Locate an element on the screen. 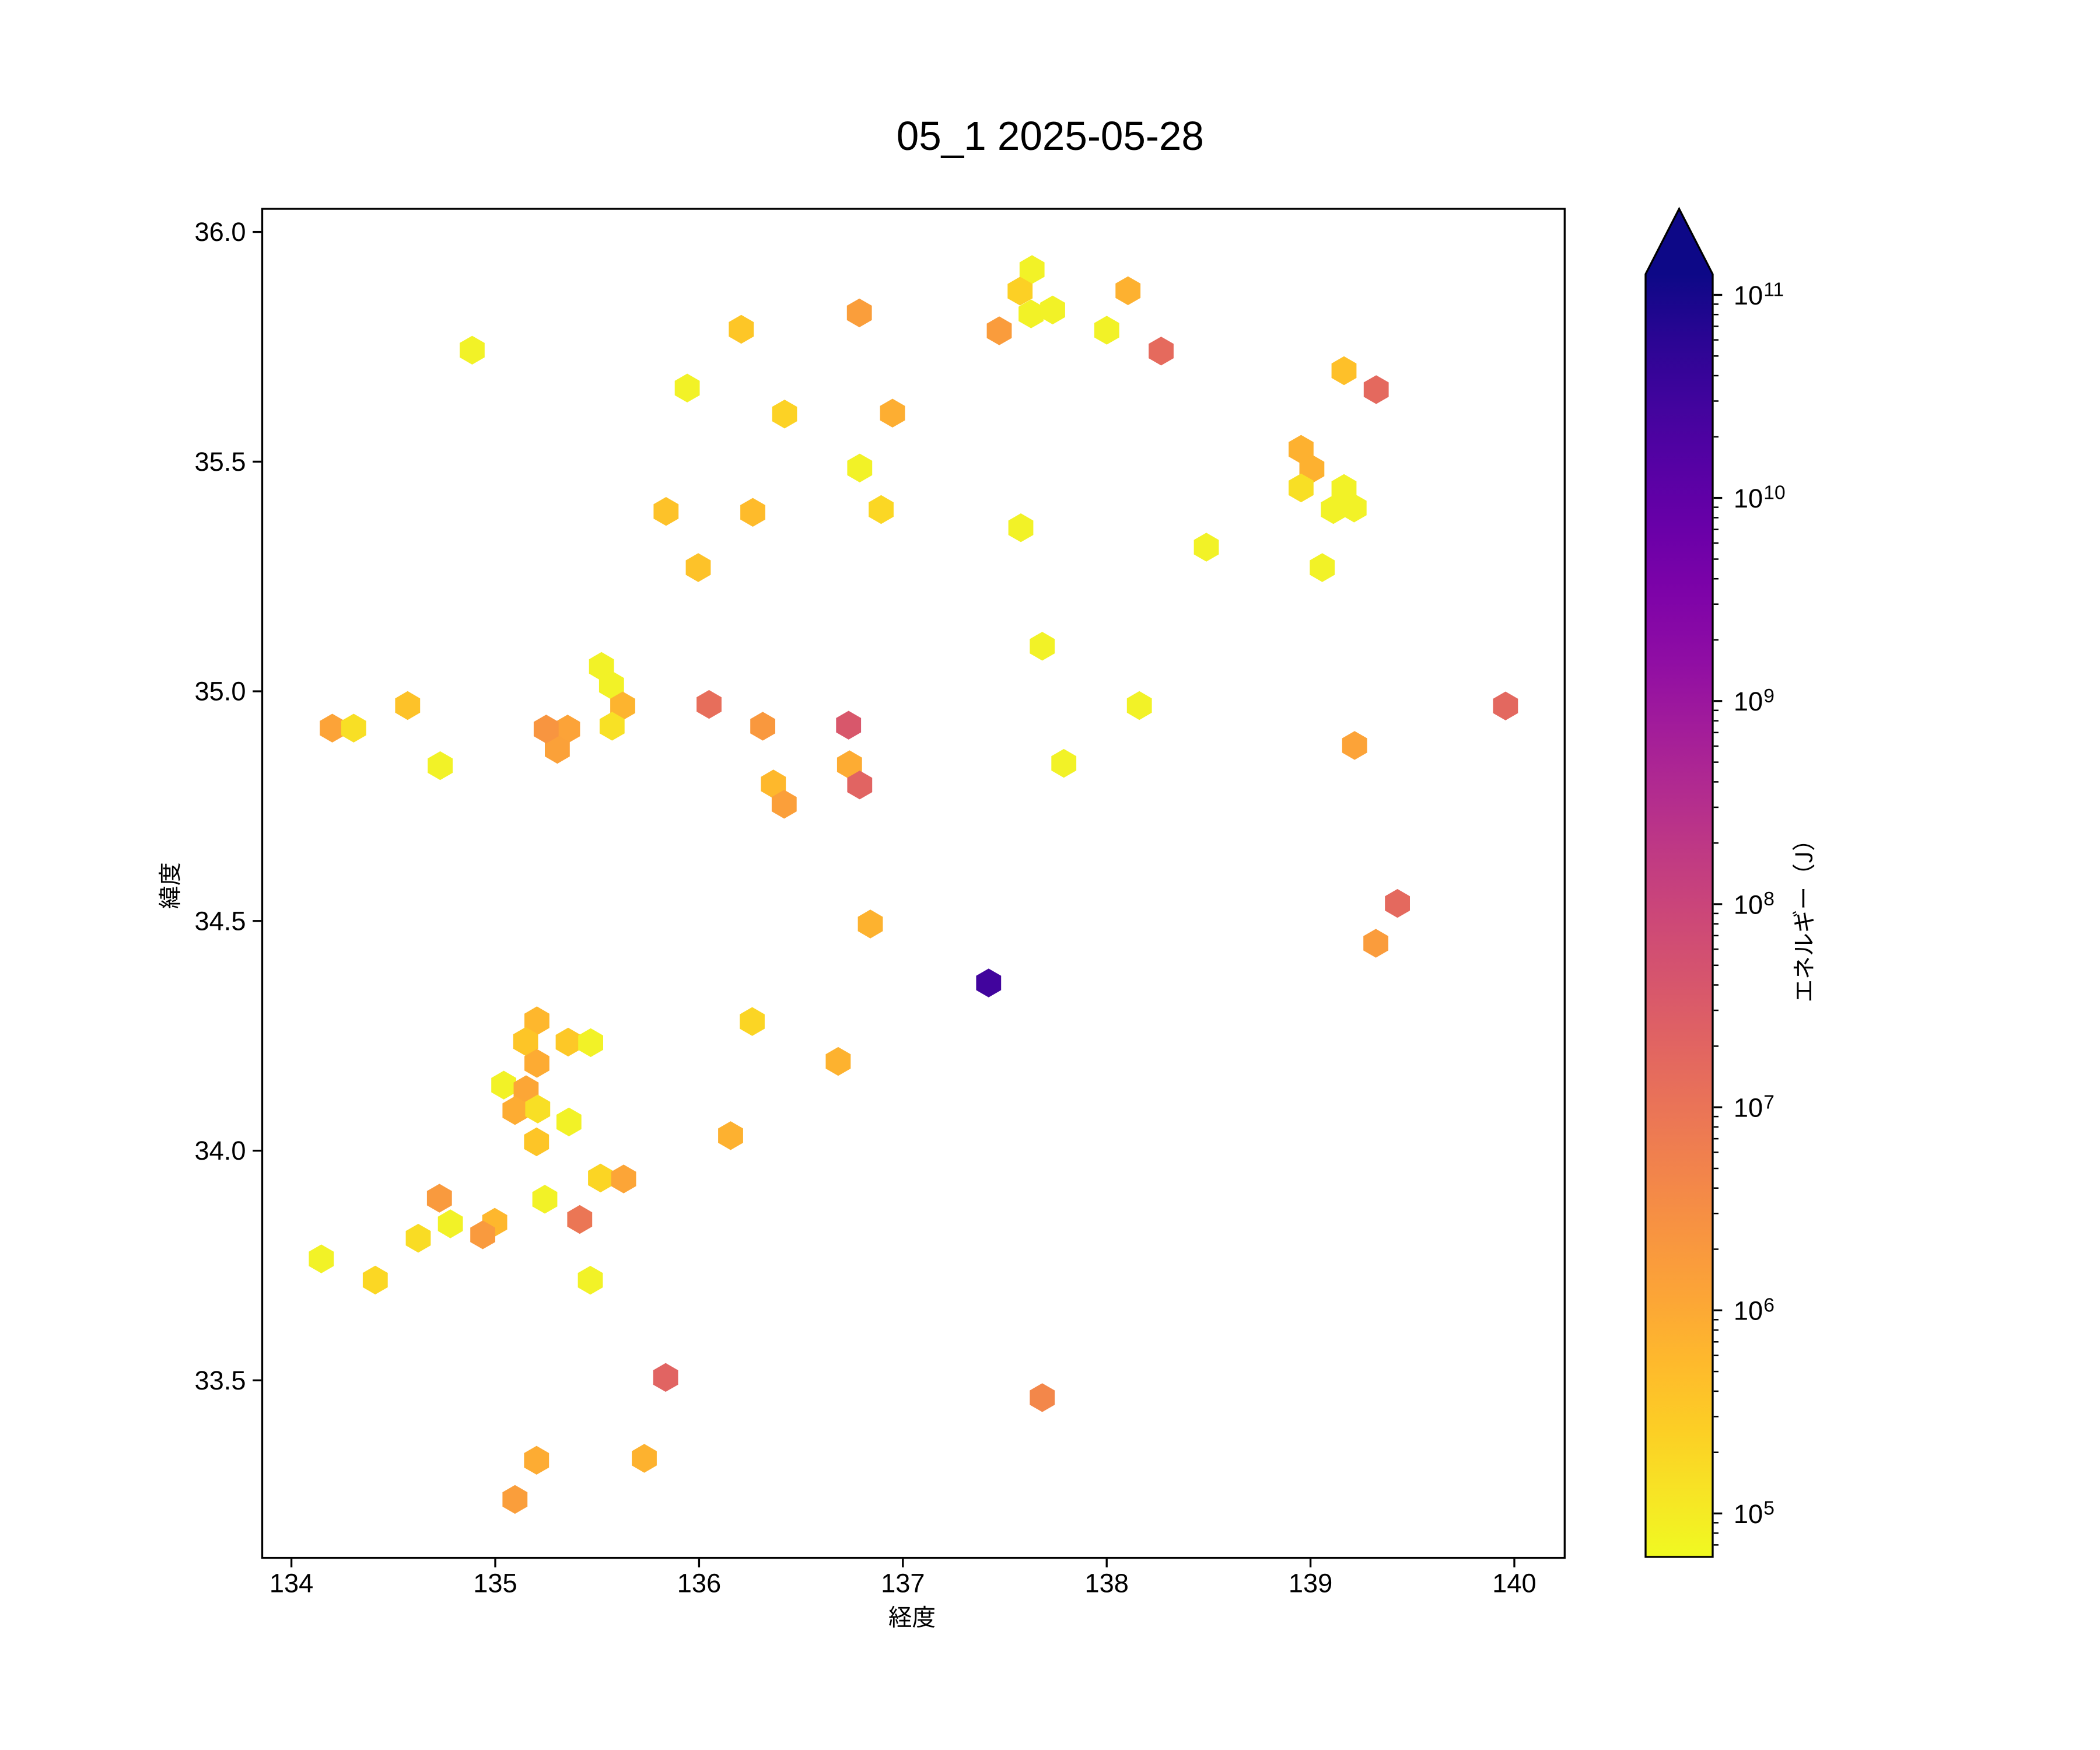 The image size is (2100, 1750). svg-text: 9 is located at coordinates (1768, 696).